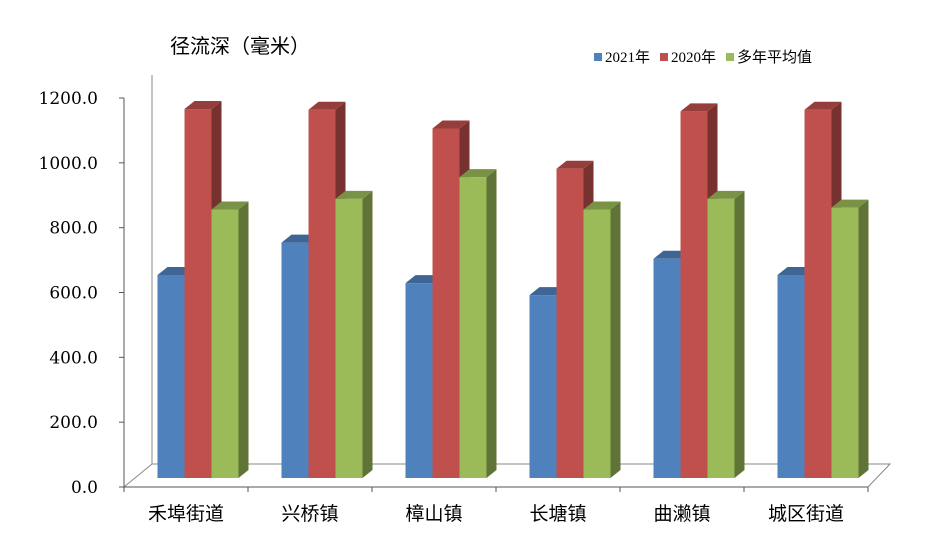  I want to click on legend: 2021年 2020年 多年平均值, so click(708, 56).